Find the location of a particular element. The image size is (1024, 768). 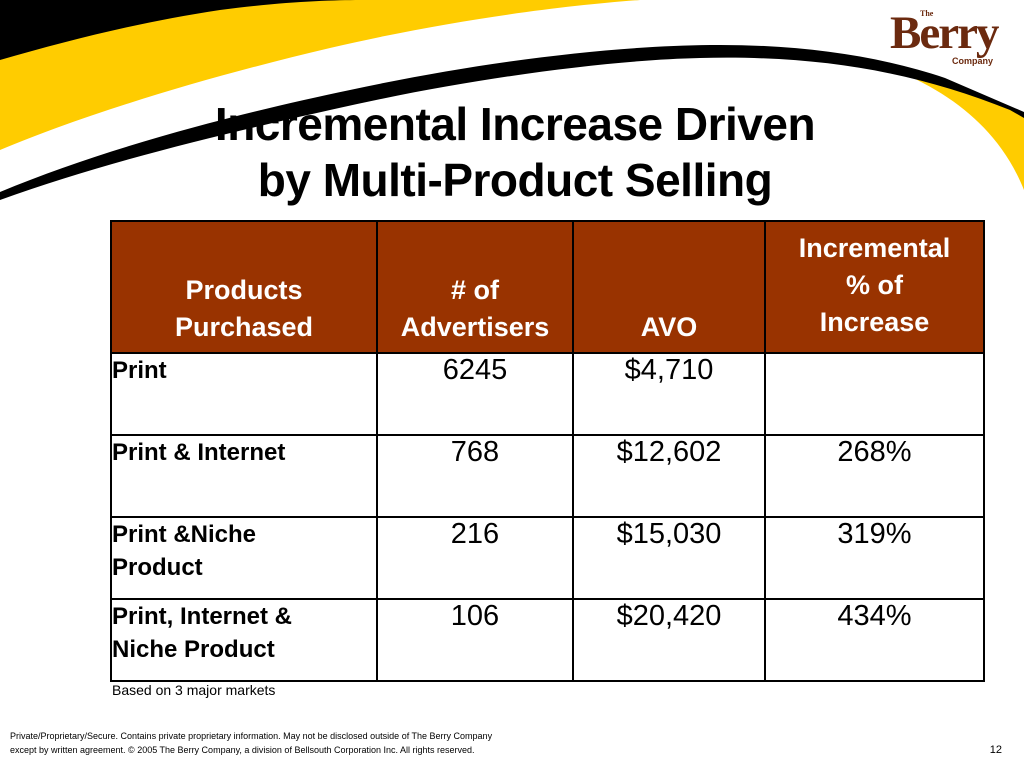

product-line: Print is located at coordinates (139, 370).